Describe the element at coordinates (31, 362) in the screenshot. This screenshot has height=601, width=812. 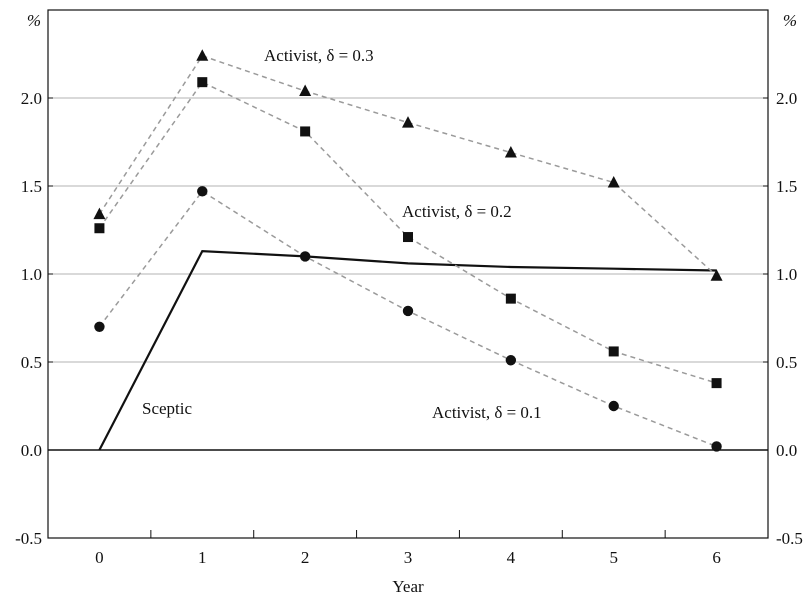
I see `y-tick-label-left: 0.5` at that location.